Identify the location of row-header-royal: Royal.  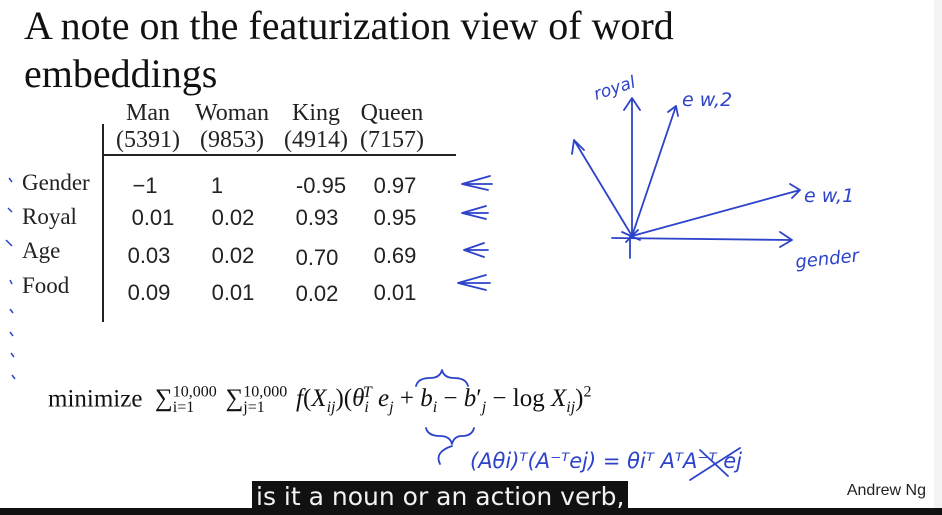
(49, 216).